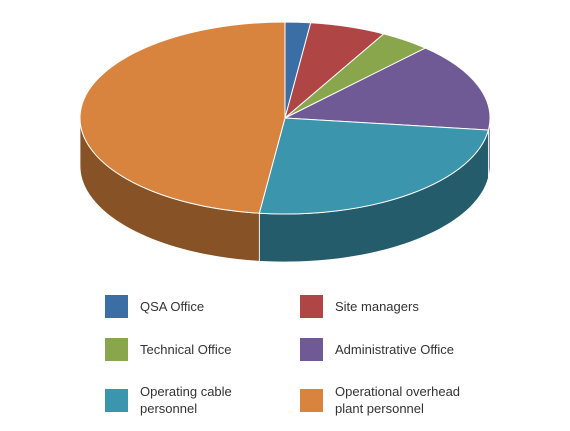  I want to click on legend-item: Administrative Office, so click(385, 349).